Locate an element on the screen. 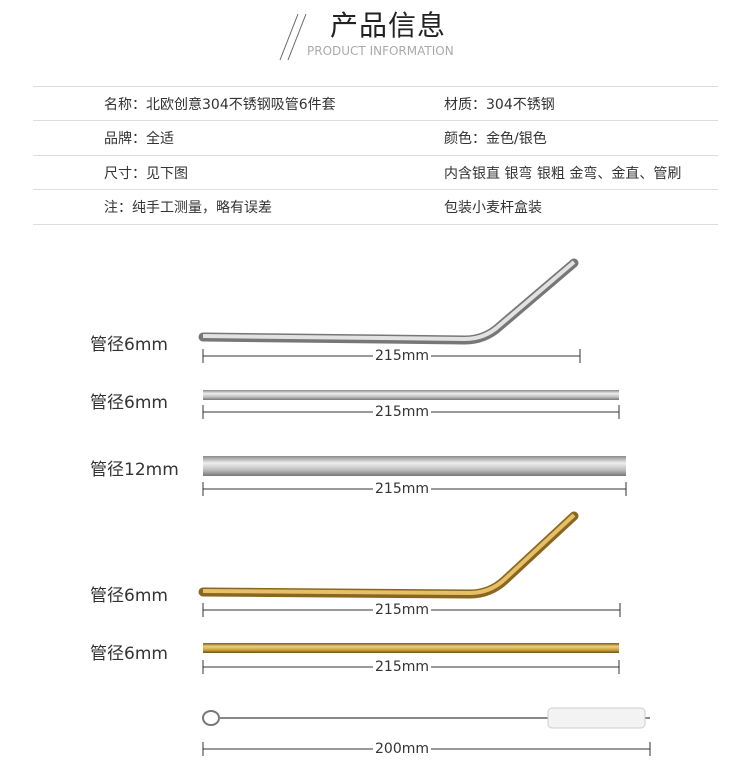 This screenshot has height=776, width=750. gold-bent-straw is located at coordinates (388, 555).